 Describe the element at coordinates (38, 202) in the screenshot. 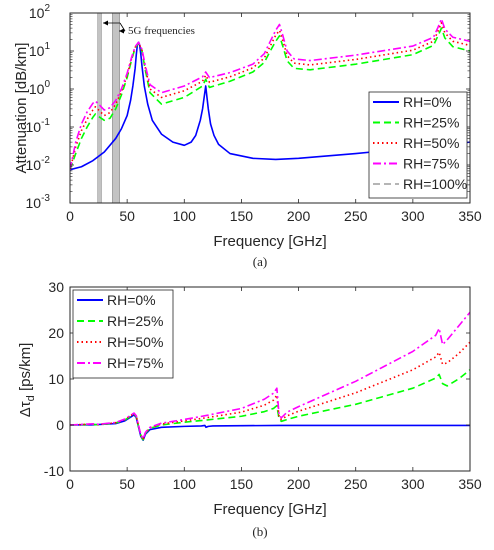

I see `y-tick-label: 10⁻³` at that location.